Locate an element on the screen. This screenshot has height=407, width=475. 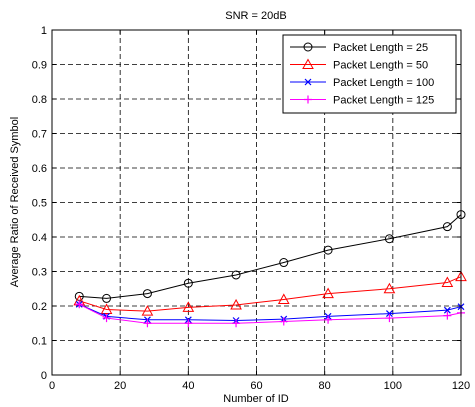
legend-label: Packet Length = 125 is located at coordinates (383, 101).